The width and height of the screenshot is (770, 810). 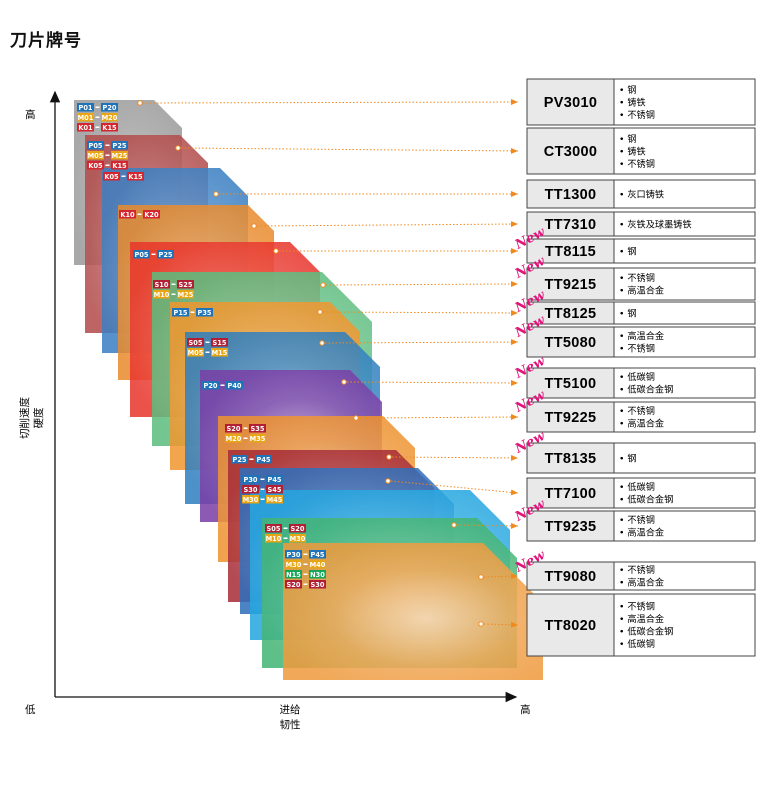 What do you see at coordinates (571, 384) in the screenshot?
I see `grade-code: TT5100` at bounding box center [571, 384].